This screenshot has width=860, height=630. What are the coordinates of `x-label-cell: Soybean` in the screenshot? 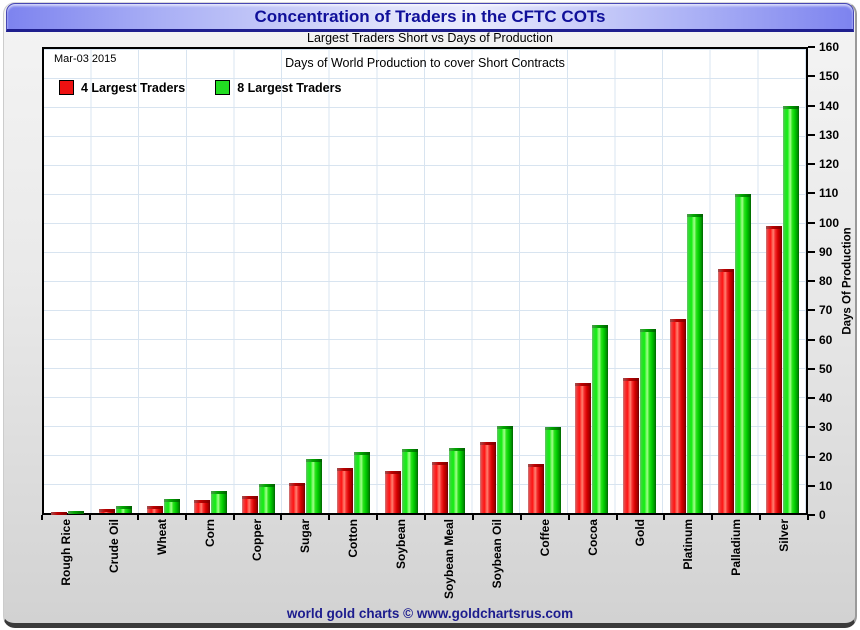 It's located at (401, 560).